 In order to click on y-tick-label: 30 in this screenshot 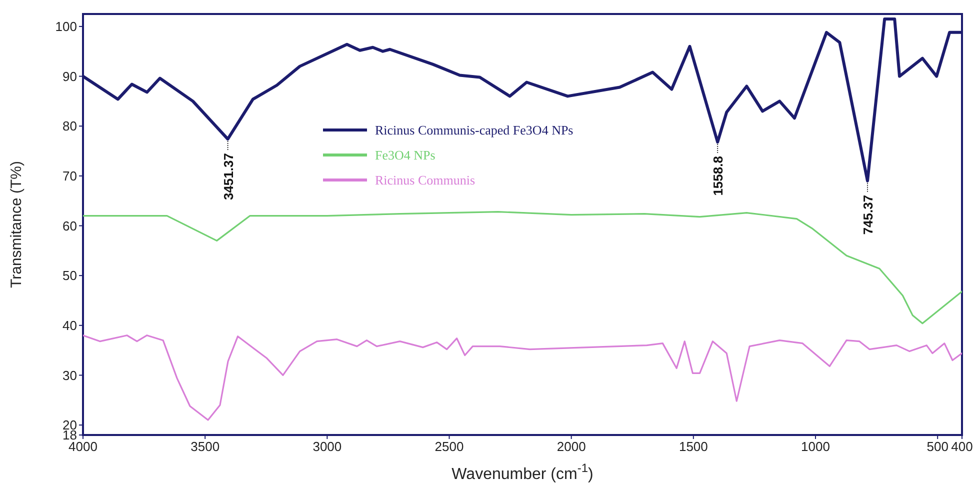, I will do `click(69, 375)`.